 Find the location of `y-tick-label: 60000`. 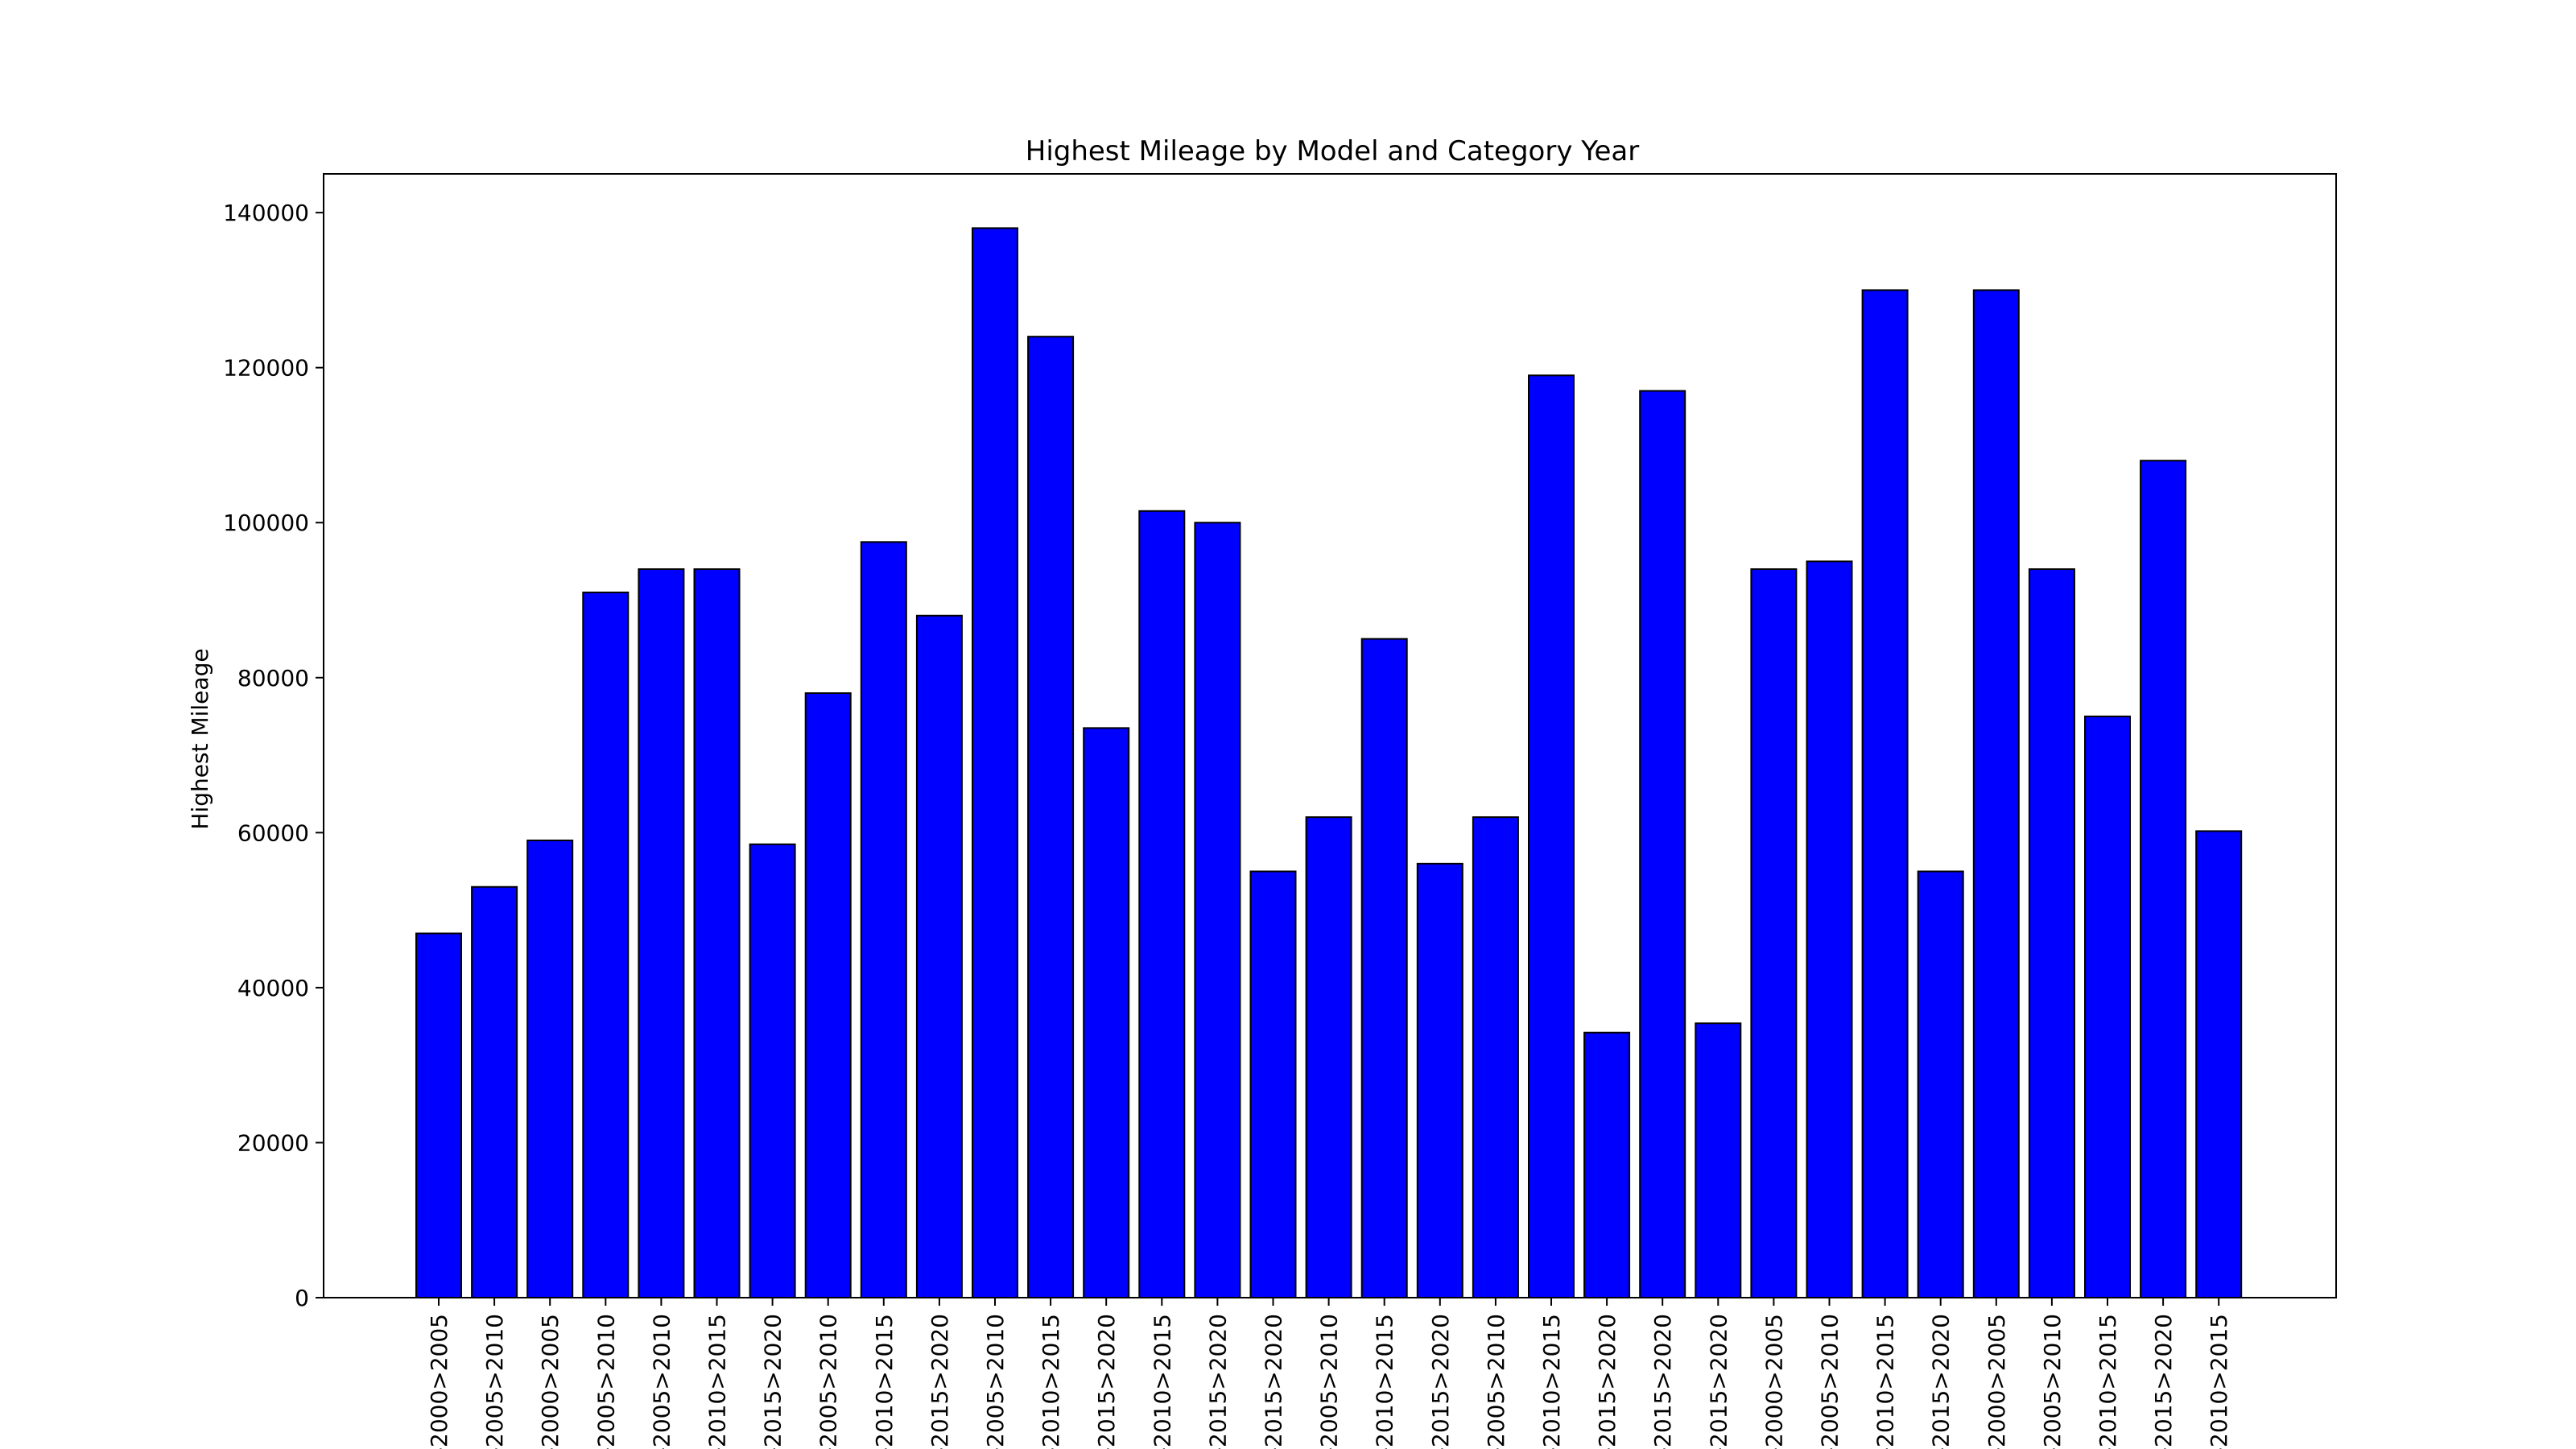

y-tick-label: 60000 is located at coordinates (273, 832).